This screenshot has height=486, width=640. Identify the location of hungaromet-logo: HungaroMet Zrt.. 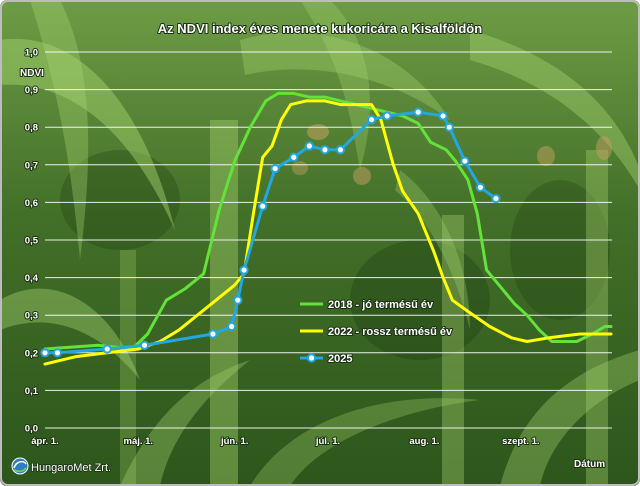
(61, 466).